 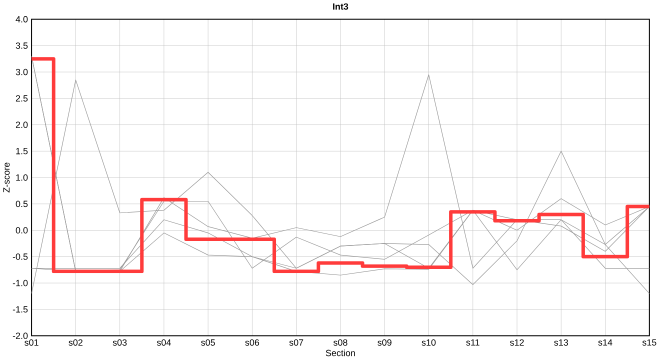 I want to click on x-tick-label: s13, so click(x=561, y=343).